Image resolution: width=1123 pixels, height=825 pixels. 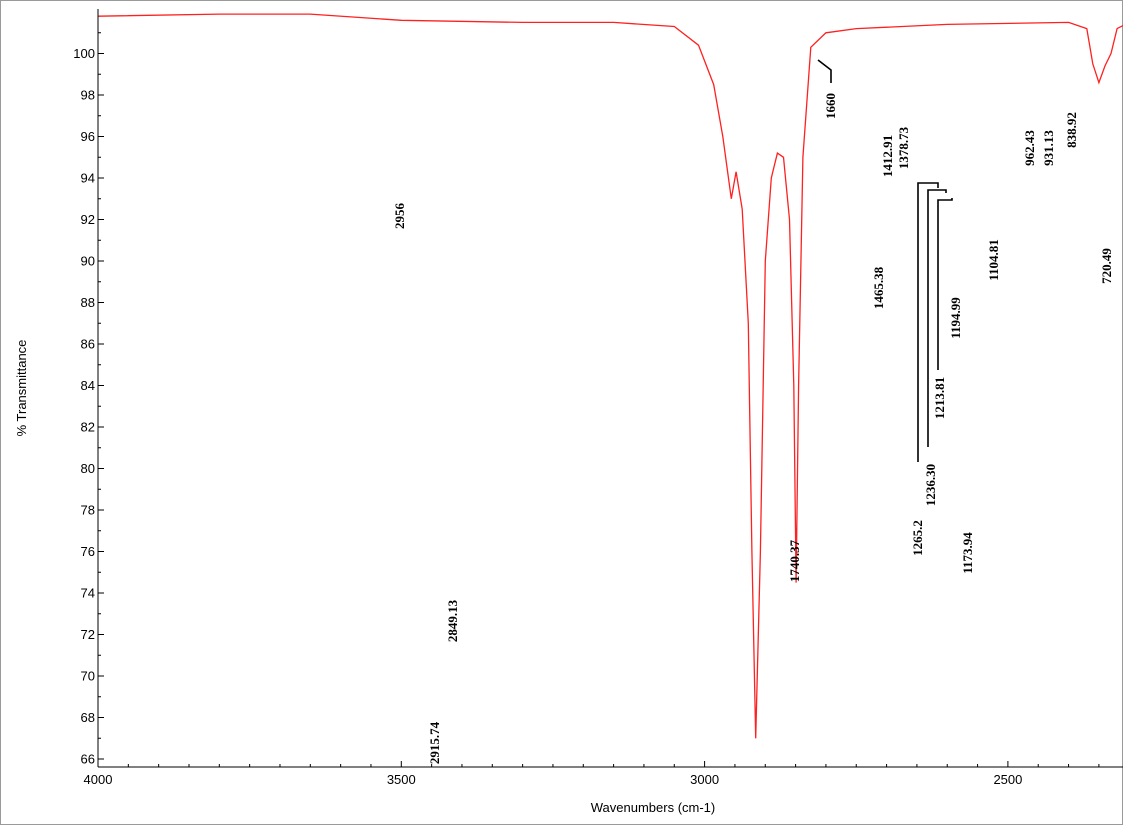 I want to click on peak-label-962-43: 962.43, so click(x=1029, y=148).